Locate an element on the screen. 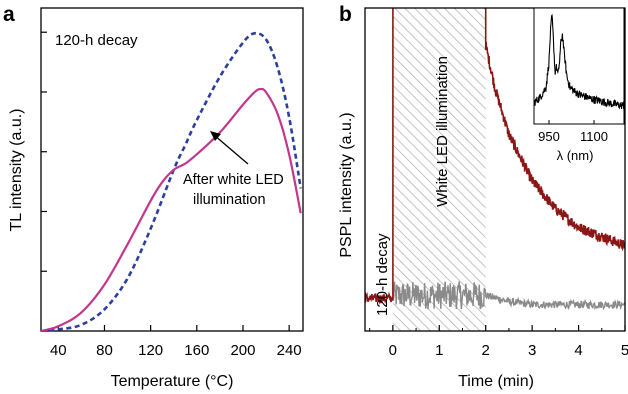 The height and width of the screenshot is (394, 628). panel-a-ylabel: TL intensity (a.u.) is located at coordinates (16, 169).